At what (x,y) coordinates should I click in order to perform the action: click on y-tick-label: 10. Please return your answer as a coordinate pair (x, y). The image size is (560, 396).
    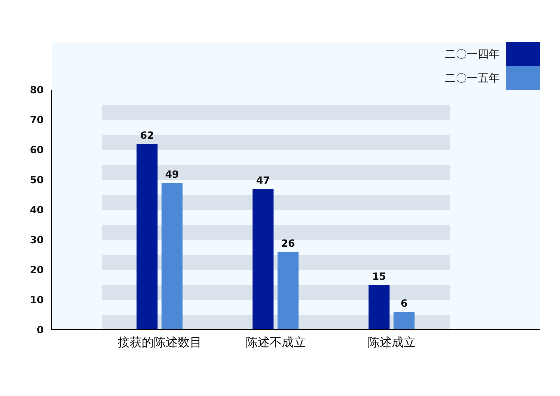
    Looking at the image, I should click on (37, 301).